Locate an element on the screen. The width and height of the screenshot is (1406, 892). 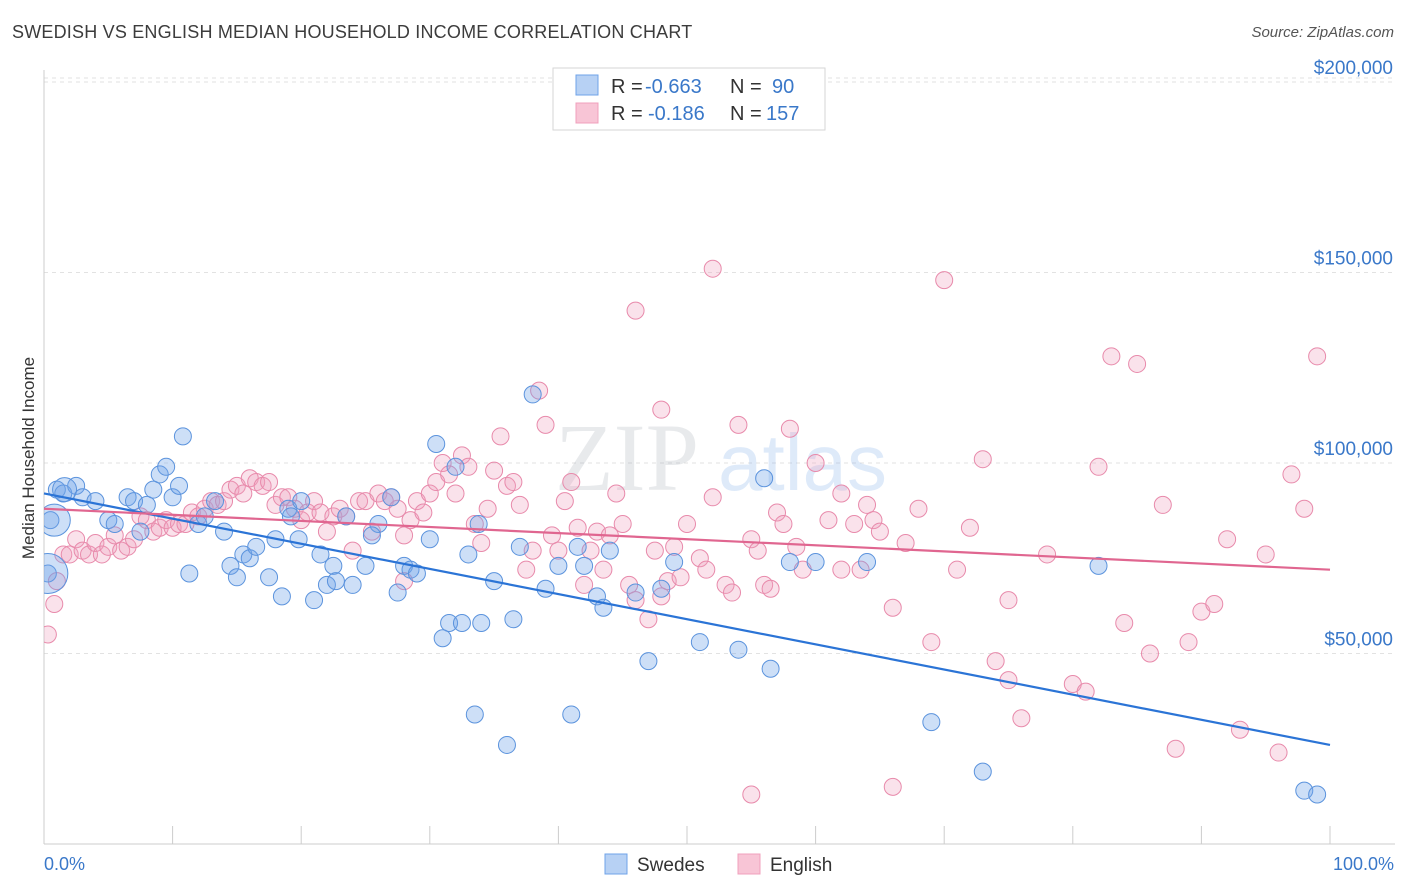
swedes-n-label: N = is located at coordinates (746, 87).